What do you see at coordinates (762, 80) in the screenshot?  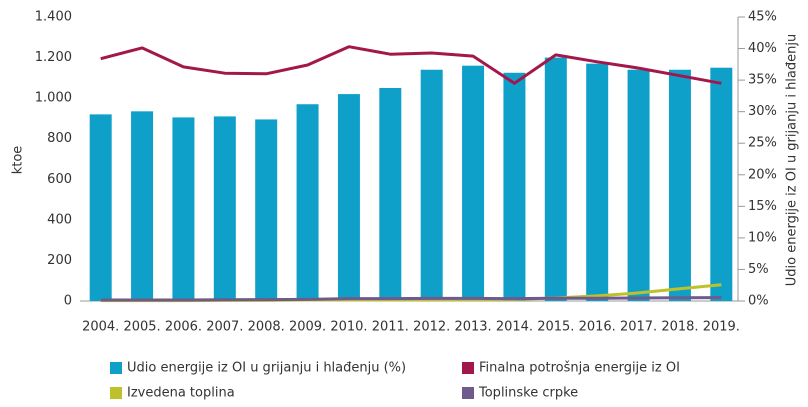 I see `y2-tick-label: 35%` at bounding box center [762, 80].